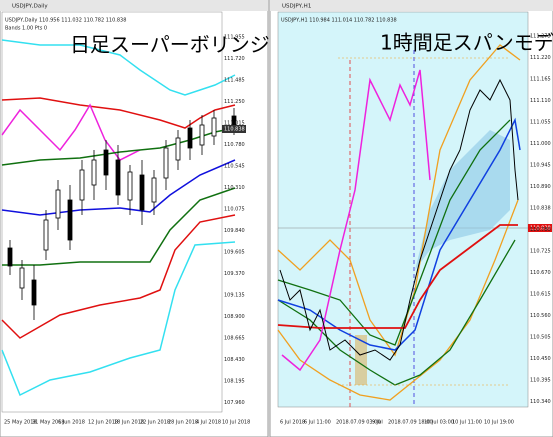 This screenshot has width=553, height=437. I want to click on price-axis-label: 108.195, so click(234, 382).